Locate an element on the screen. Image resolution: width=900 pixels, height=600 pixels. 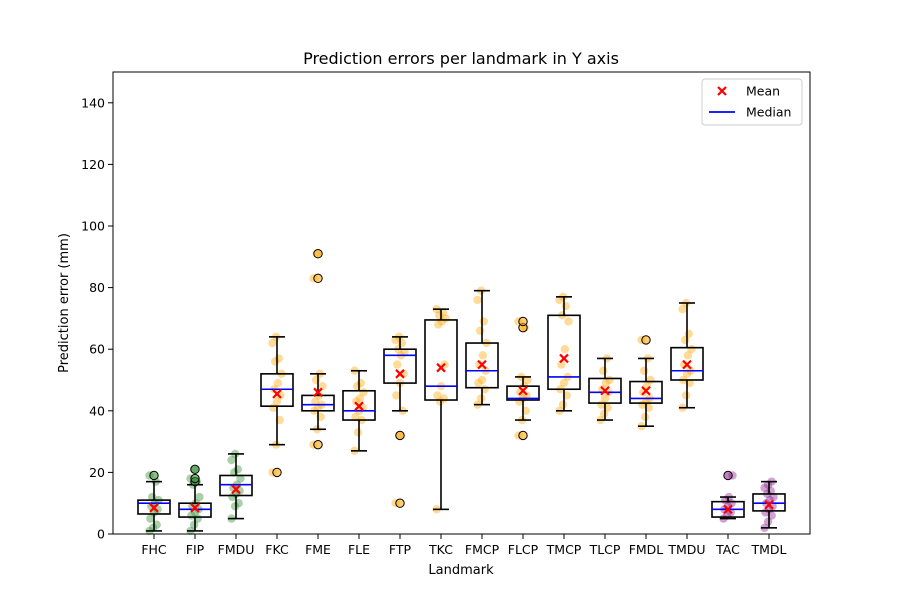
legend-label-median: Median is located at coordinates (768, 112).